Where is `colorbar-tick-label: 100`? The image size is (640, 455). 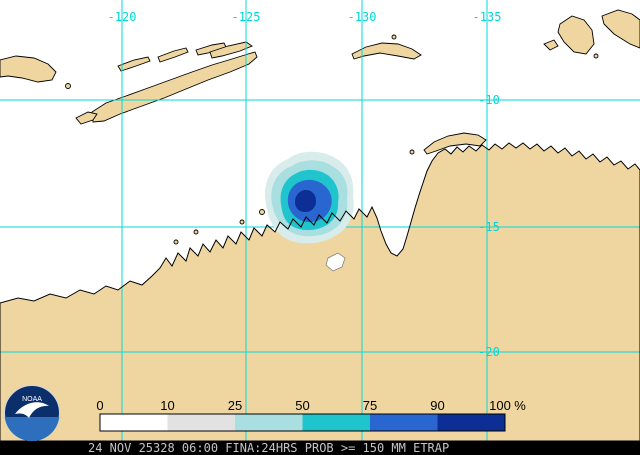 colorbar-tick-label: 100 is located at coordinates (500, 405).